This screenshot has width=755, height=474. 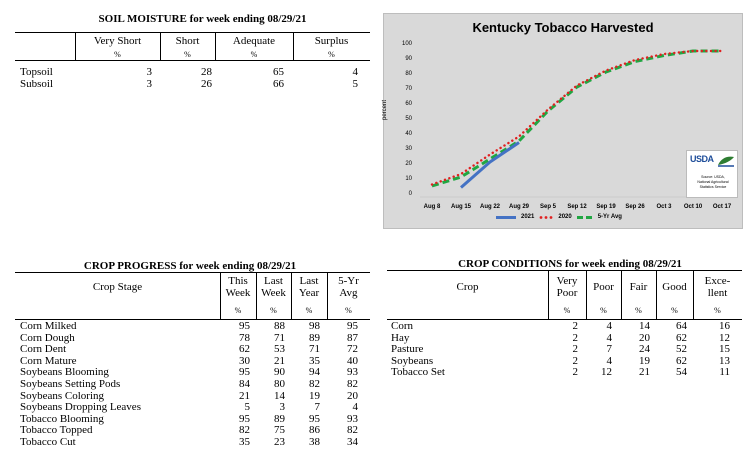 What do you see at coordinates (117, 287) in the screenshot?
I see `crop-stage-header: Crop Stage` at bounding box center [117, 287].